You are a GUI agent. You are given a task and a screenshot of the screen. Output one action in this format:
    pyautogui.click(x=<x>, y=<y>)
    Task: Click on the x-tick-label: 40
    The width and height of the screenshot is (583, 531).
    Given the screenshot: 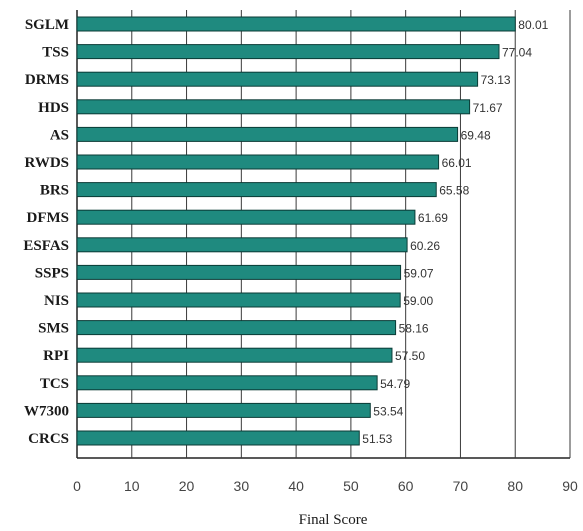 What is the action you would take?
    pyautogui.click(x=296, y=486)
    